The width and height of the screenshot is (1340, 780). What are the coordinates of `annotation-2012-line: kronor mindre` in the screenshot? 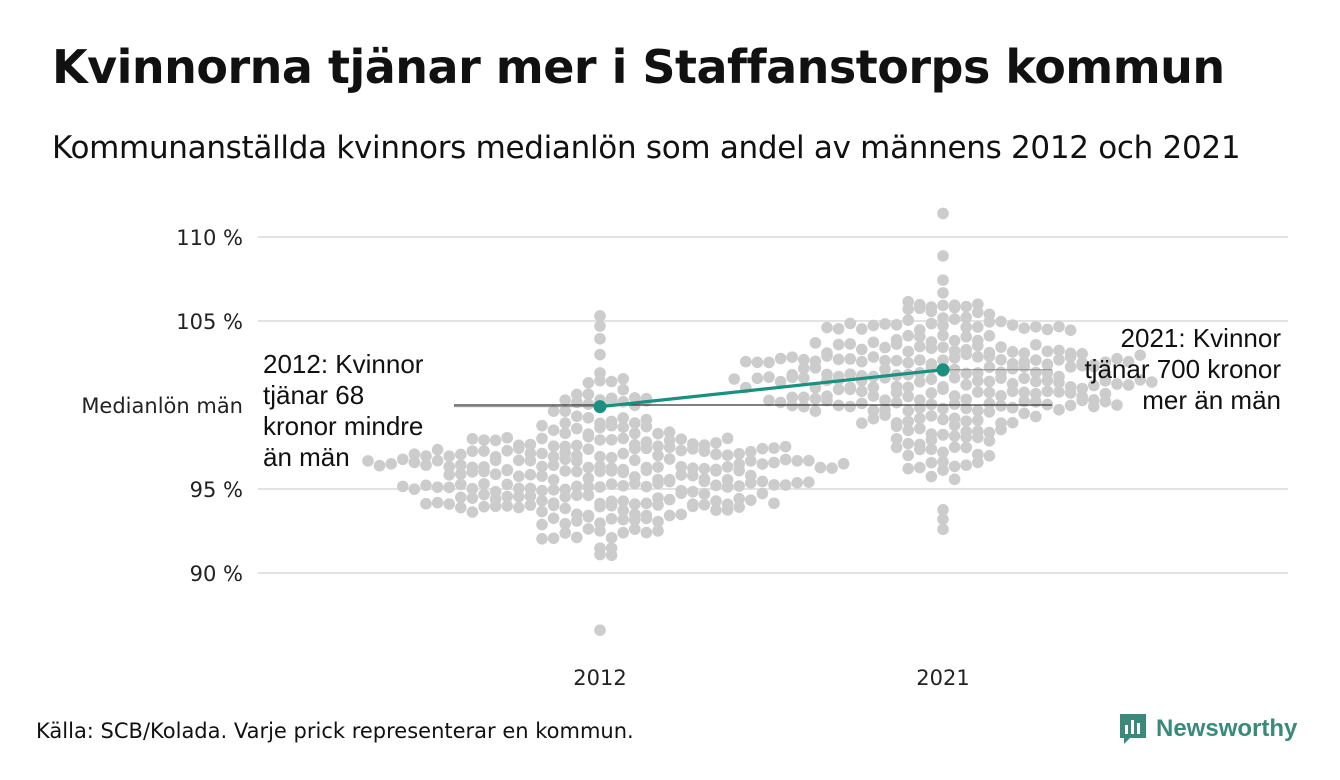 It's located at (343, 426).